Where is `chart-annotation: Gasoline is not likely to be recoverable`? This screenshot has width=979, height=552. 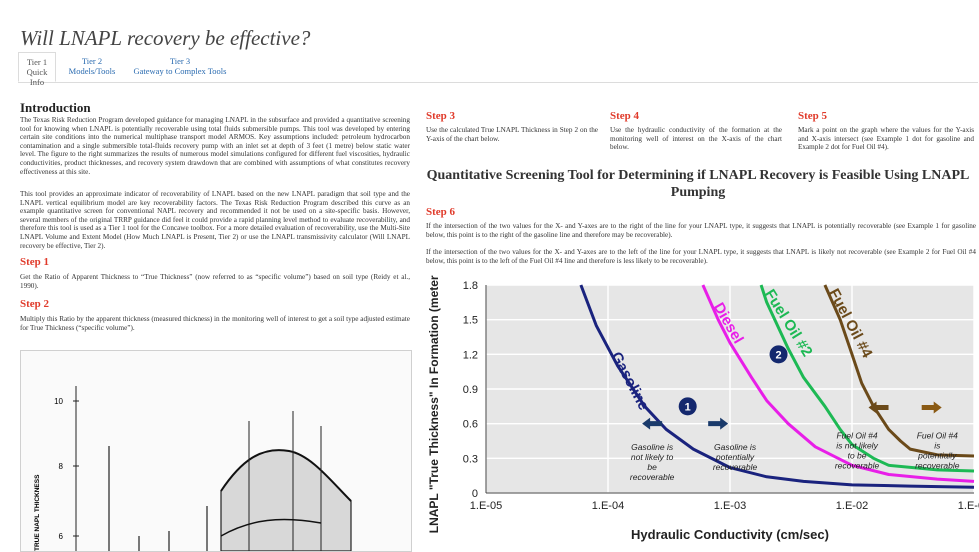 chart-annotation: Gasoline is not likely to be recoverable is located at coordinates (652, 462).